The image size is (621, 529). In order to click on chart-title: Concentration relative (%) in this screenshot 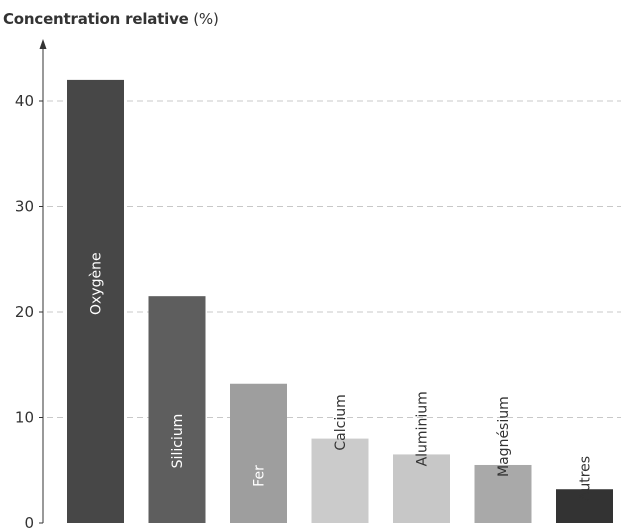, I will do `click(111, 19)`.